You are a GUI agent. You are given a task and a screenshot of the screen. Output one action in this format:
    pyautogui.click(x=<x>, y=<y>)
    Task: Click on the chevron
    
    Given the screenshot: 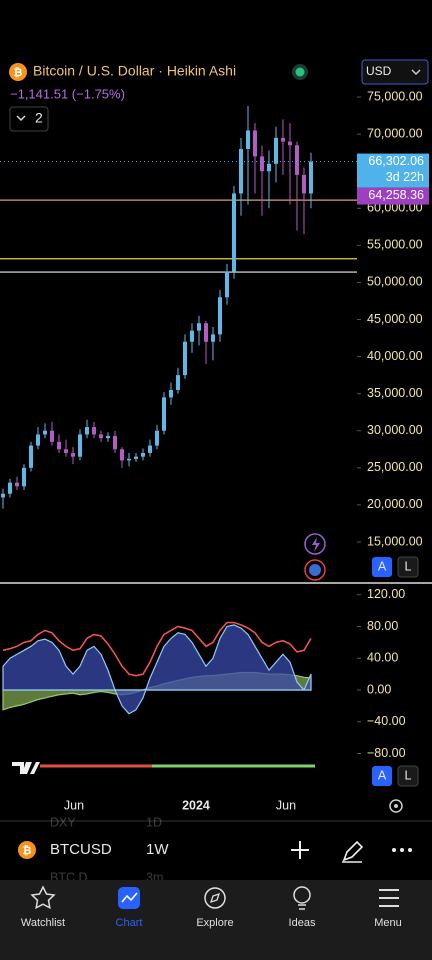 What is the action you would take?
    pyautogui.click(x=21, y=118)
    